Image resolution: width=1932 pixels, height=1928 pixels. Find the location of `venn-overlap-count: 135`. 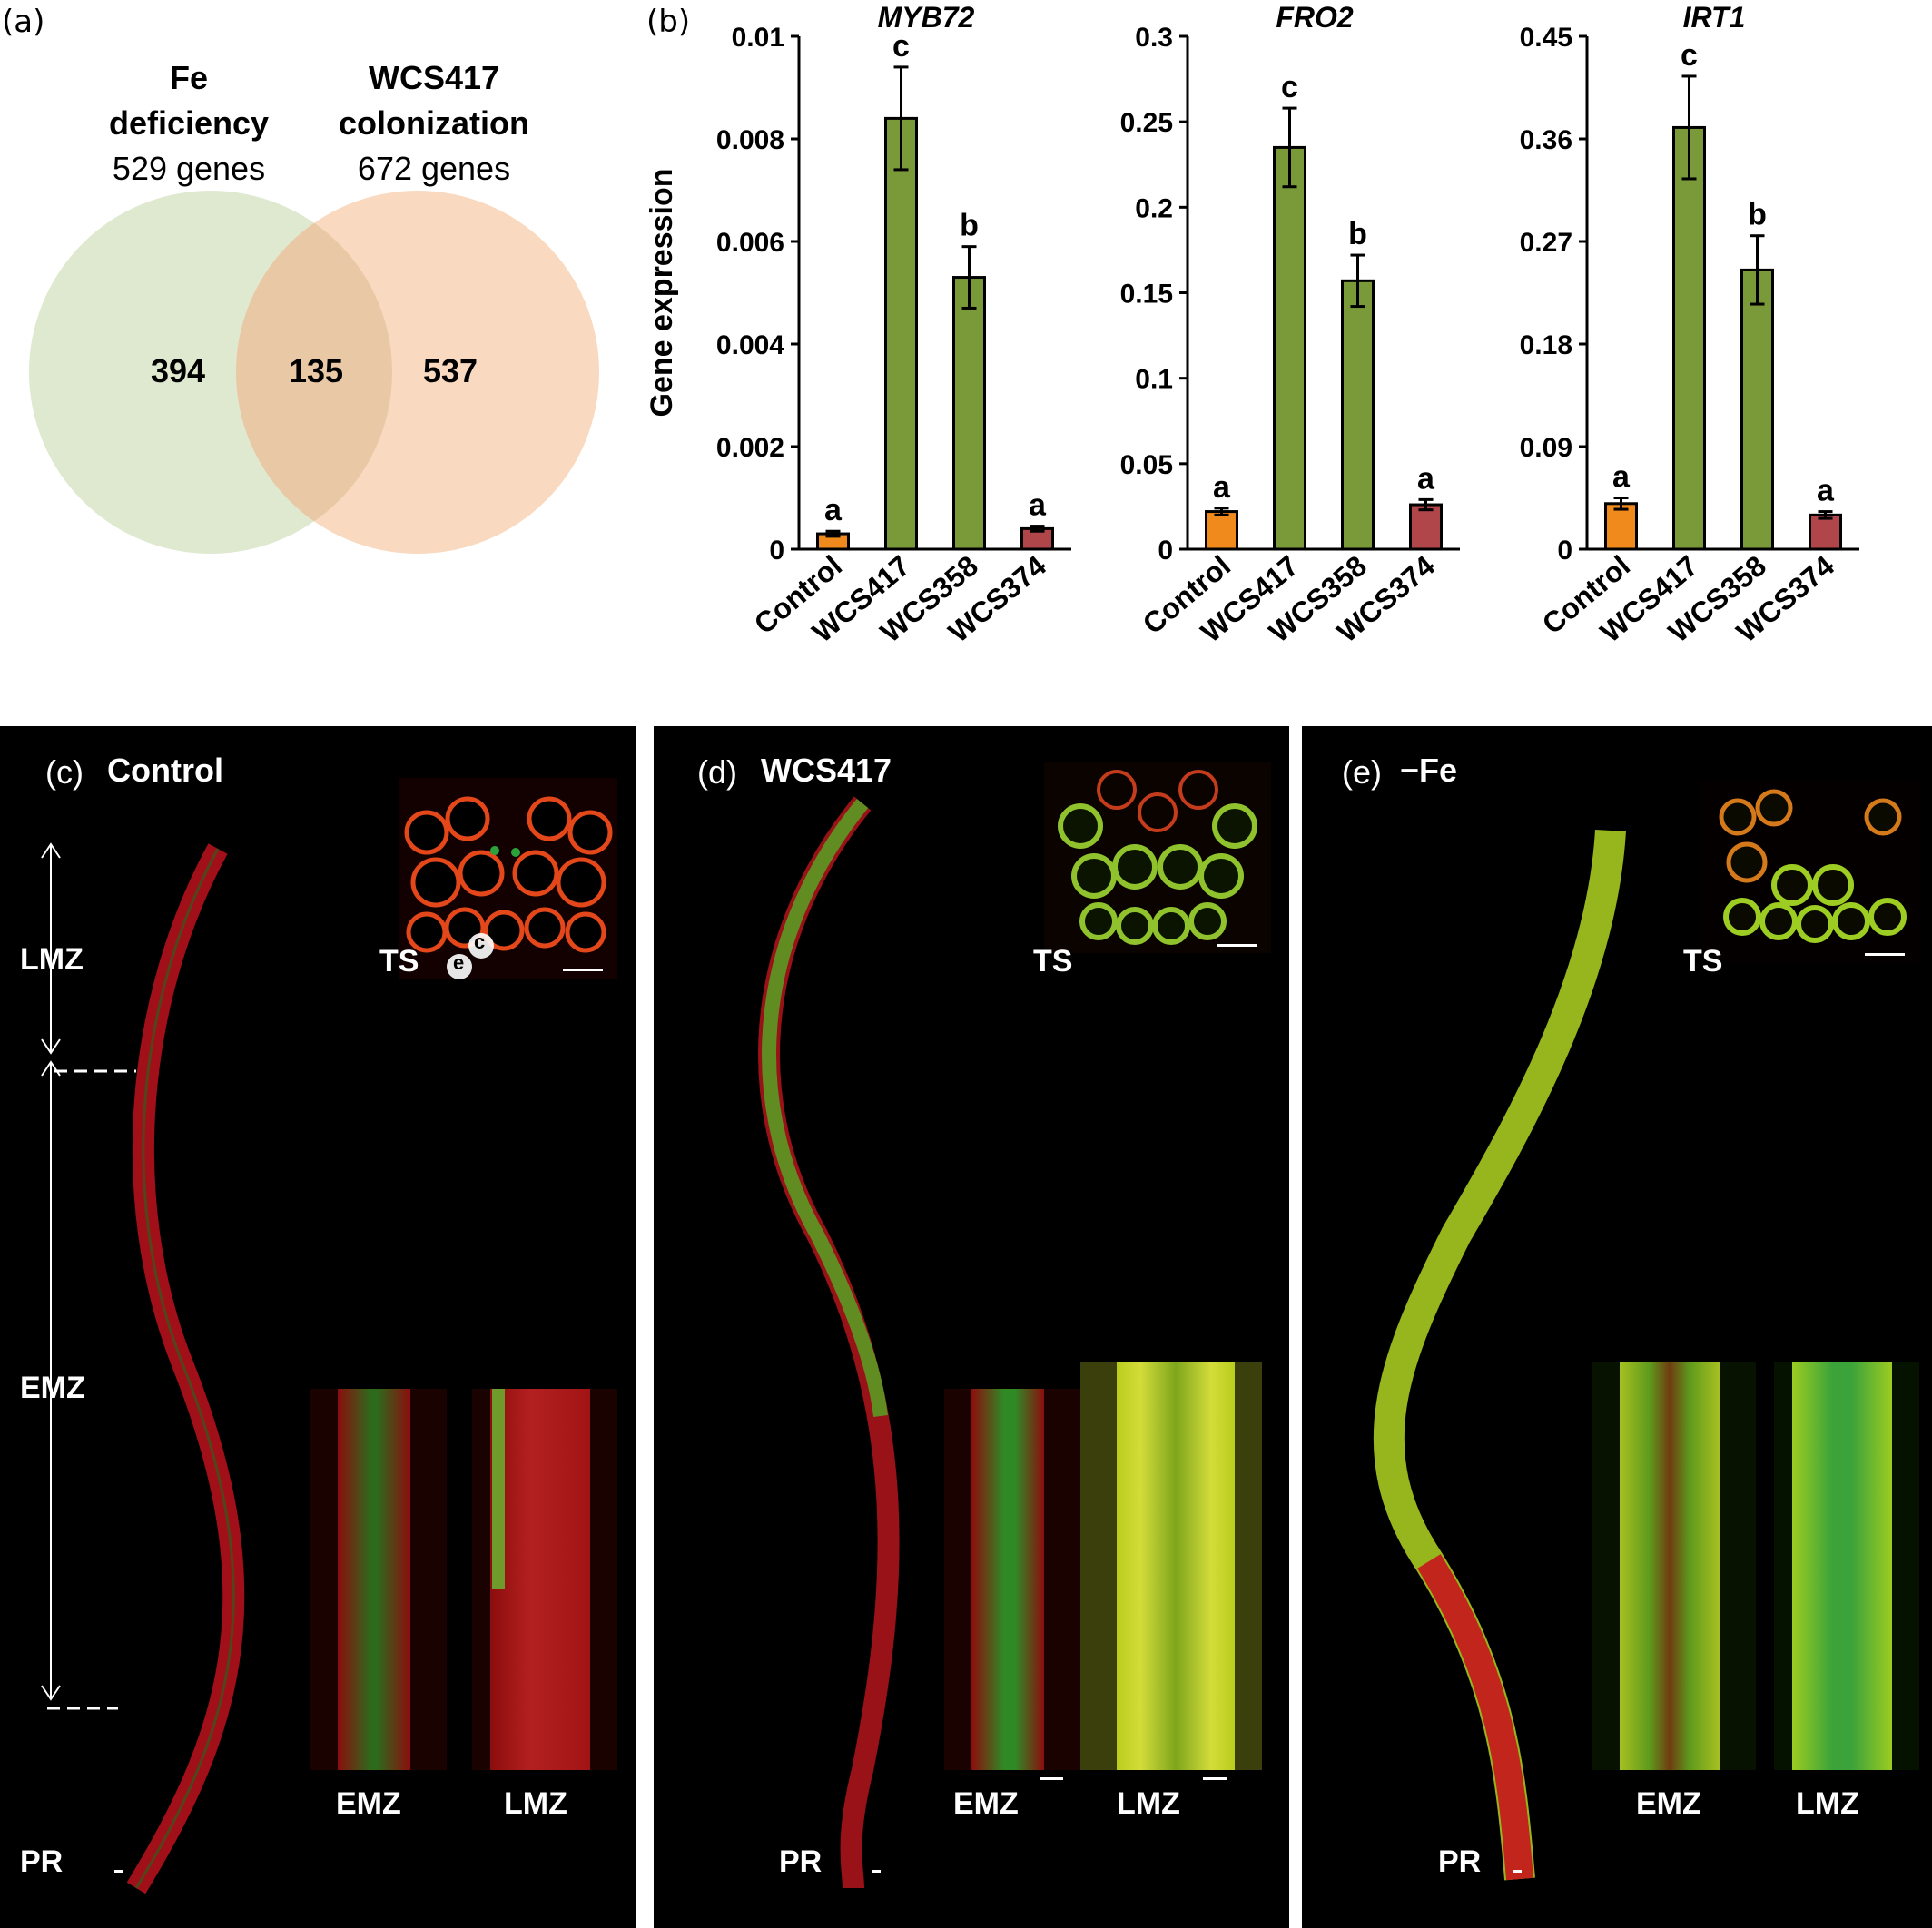

venn-overlap-count: 135 is located at coordinates (316, 370).